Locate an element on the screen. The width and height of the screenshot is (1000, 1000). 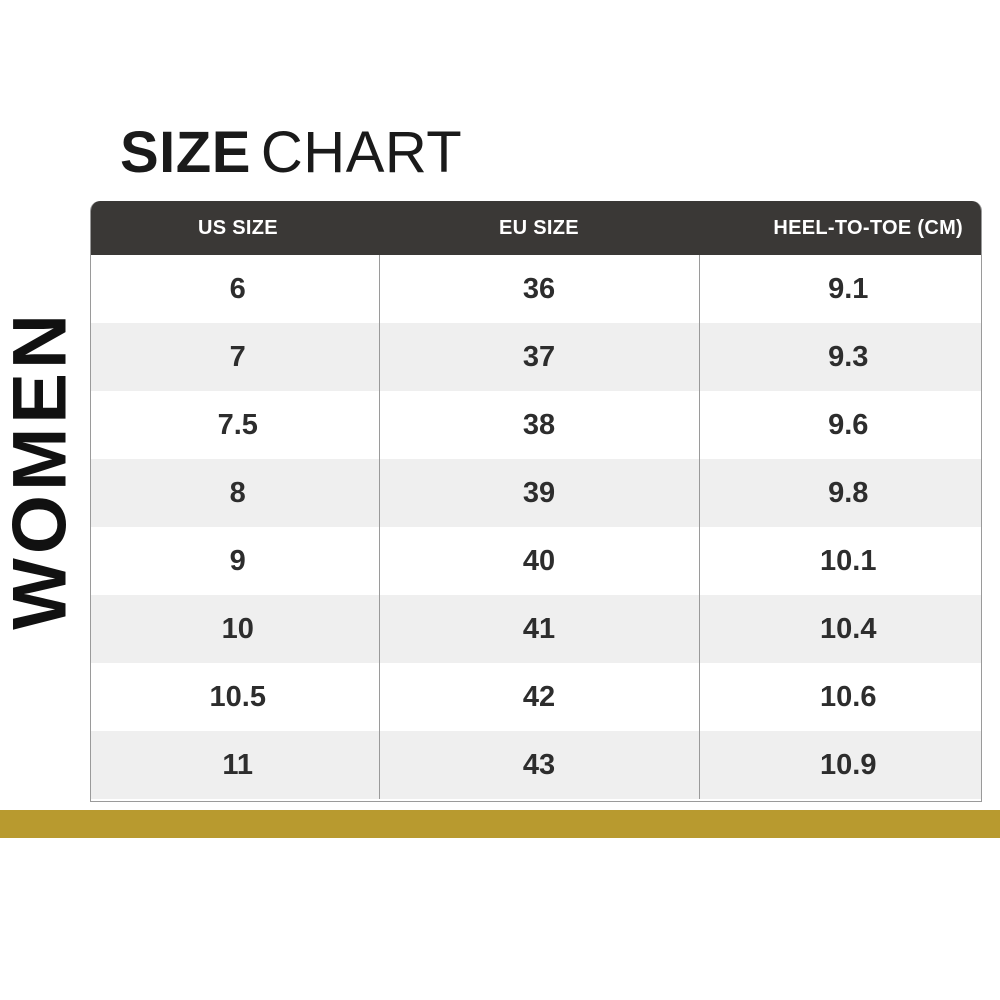
cell-eu-size: 40 is located at coordinates (538, 561).